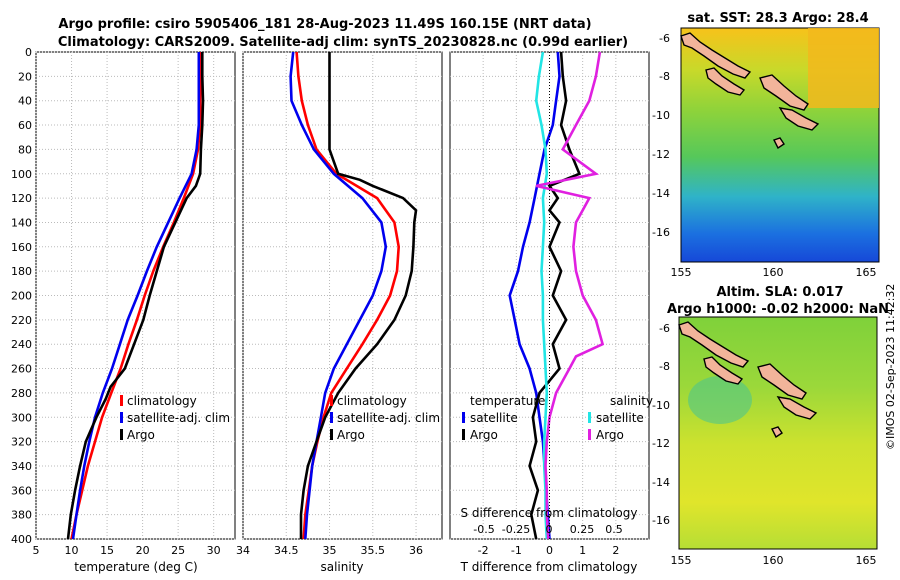 This screenshot has width=900, height=580. What do you see at coordinates (385, 418) in the screenshot?
I see `salinity-legend: climatology satellite-adj. clim Argo` at bounding box center [385, 418].